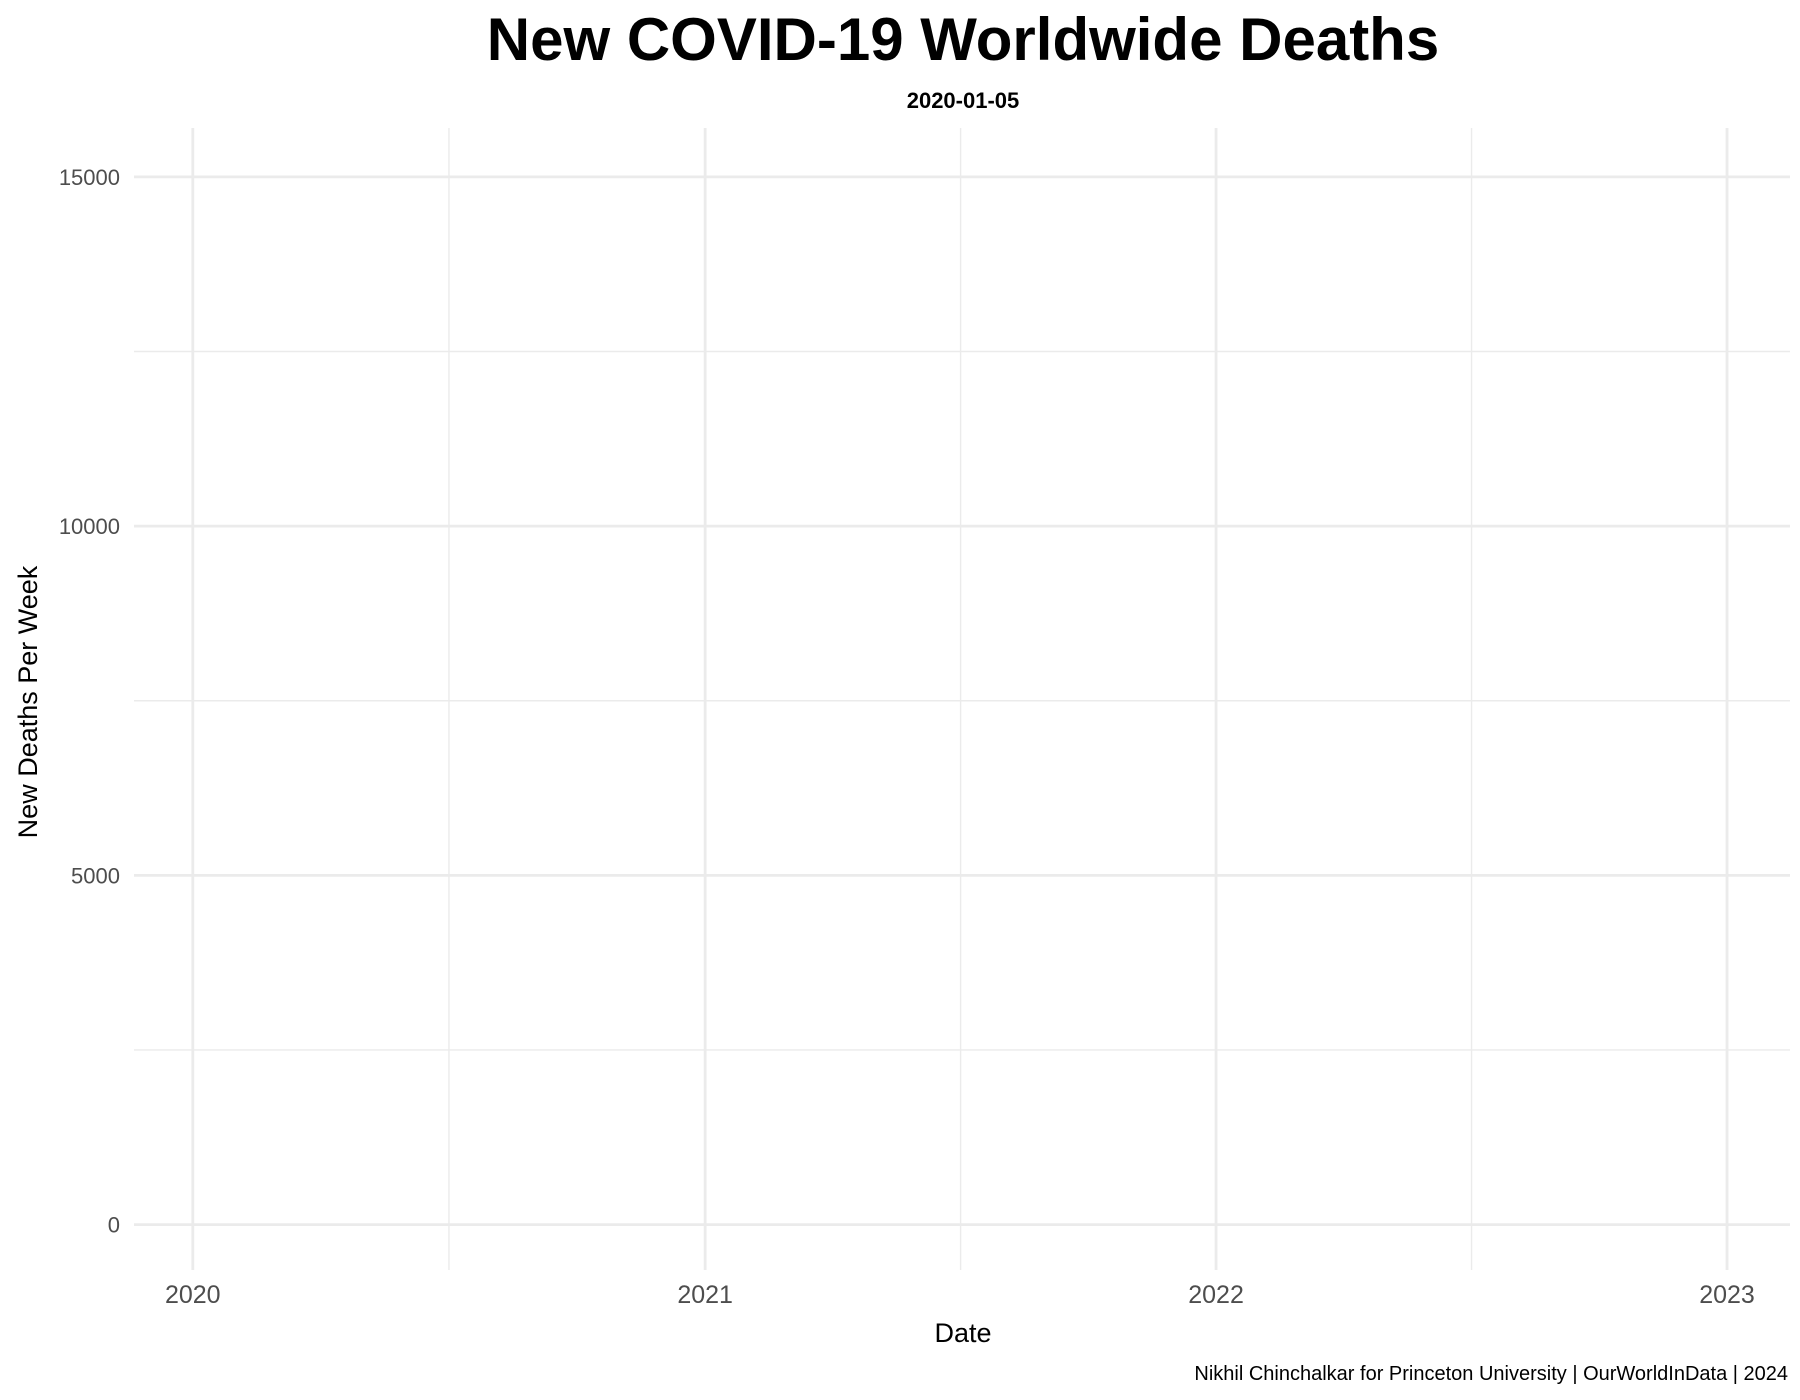 The height and width of the screenshot is (1400, 1800). Describe the element at coordinates (1216, 1295) in the screenshot. I see `x-tick-label: 2022` at that location.